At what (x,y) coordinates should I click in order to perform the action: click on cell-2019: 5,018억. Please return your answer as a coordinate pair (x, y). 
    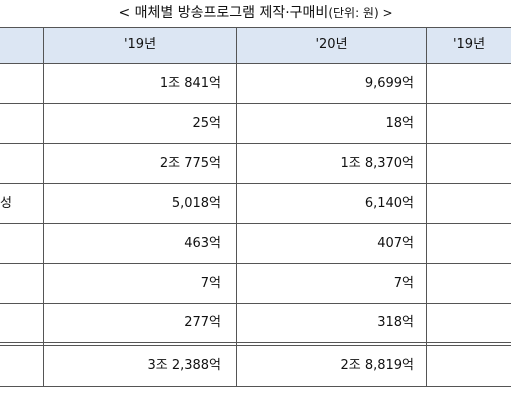
    Looking at the image, I should click on (196, 203).